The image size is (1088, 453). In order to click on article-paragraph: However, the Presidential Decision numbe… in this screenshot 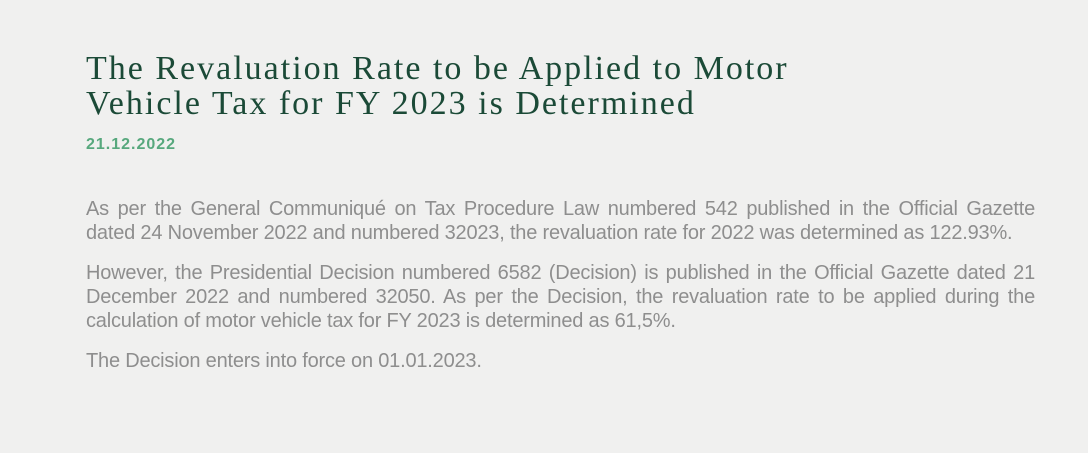, I will do `click(560, 297)`.